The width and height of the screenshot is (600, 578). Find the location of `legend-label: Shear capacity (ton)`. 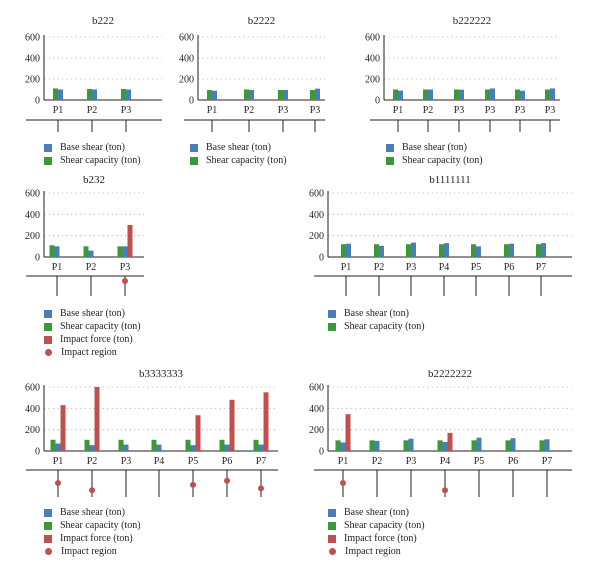

legend-label: Shear capacity (ton) is located at coordinates (100, 525).